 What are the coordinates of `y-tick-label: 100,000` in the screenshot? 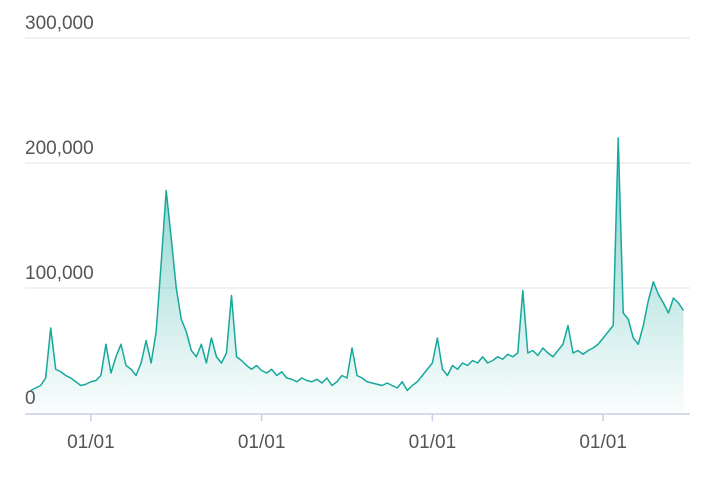 It's located at (59, 273).